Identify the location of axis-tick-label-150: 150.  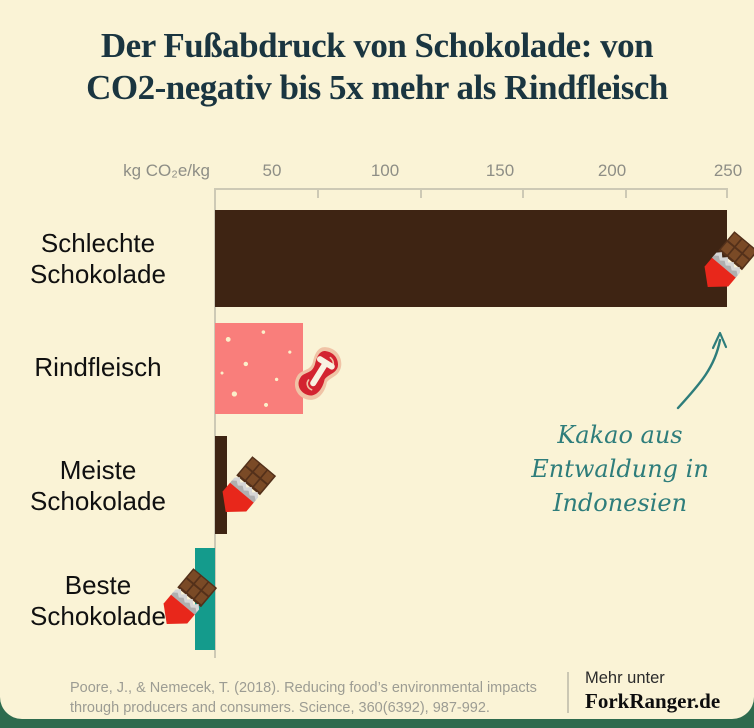
(500, 170).